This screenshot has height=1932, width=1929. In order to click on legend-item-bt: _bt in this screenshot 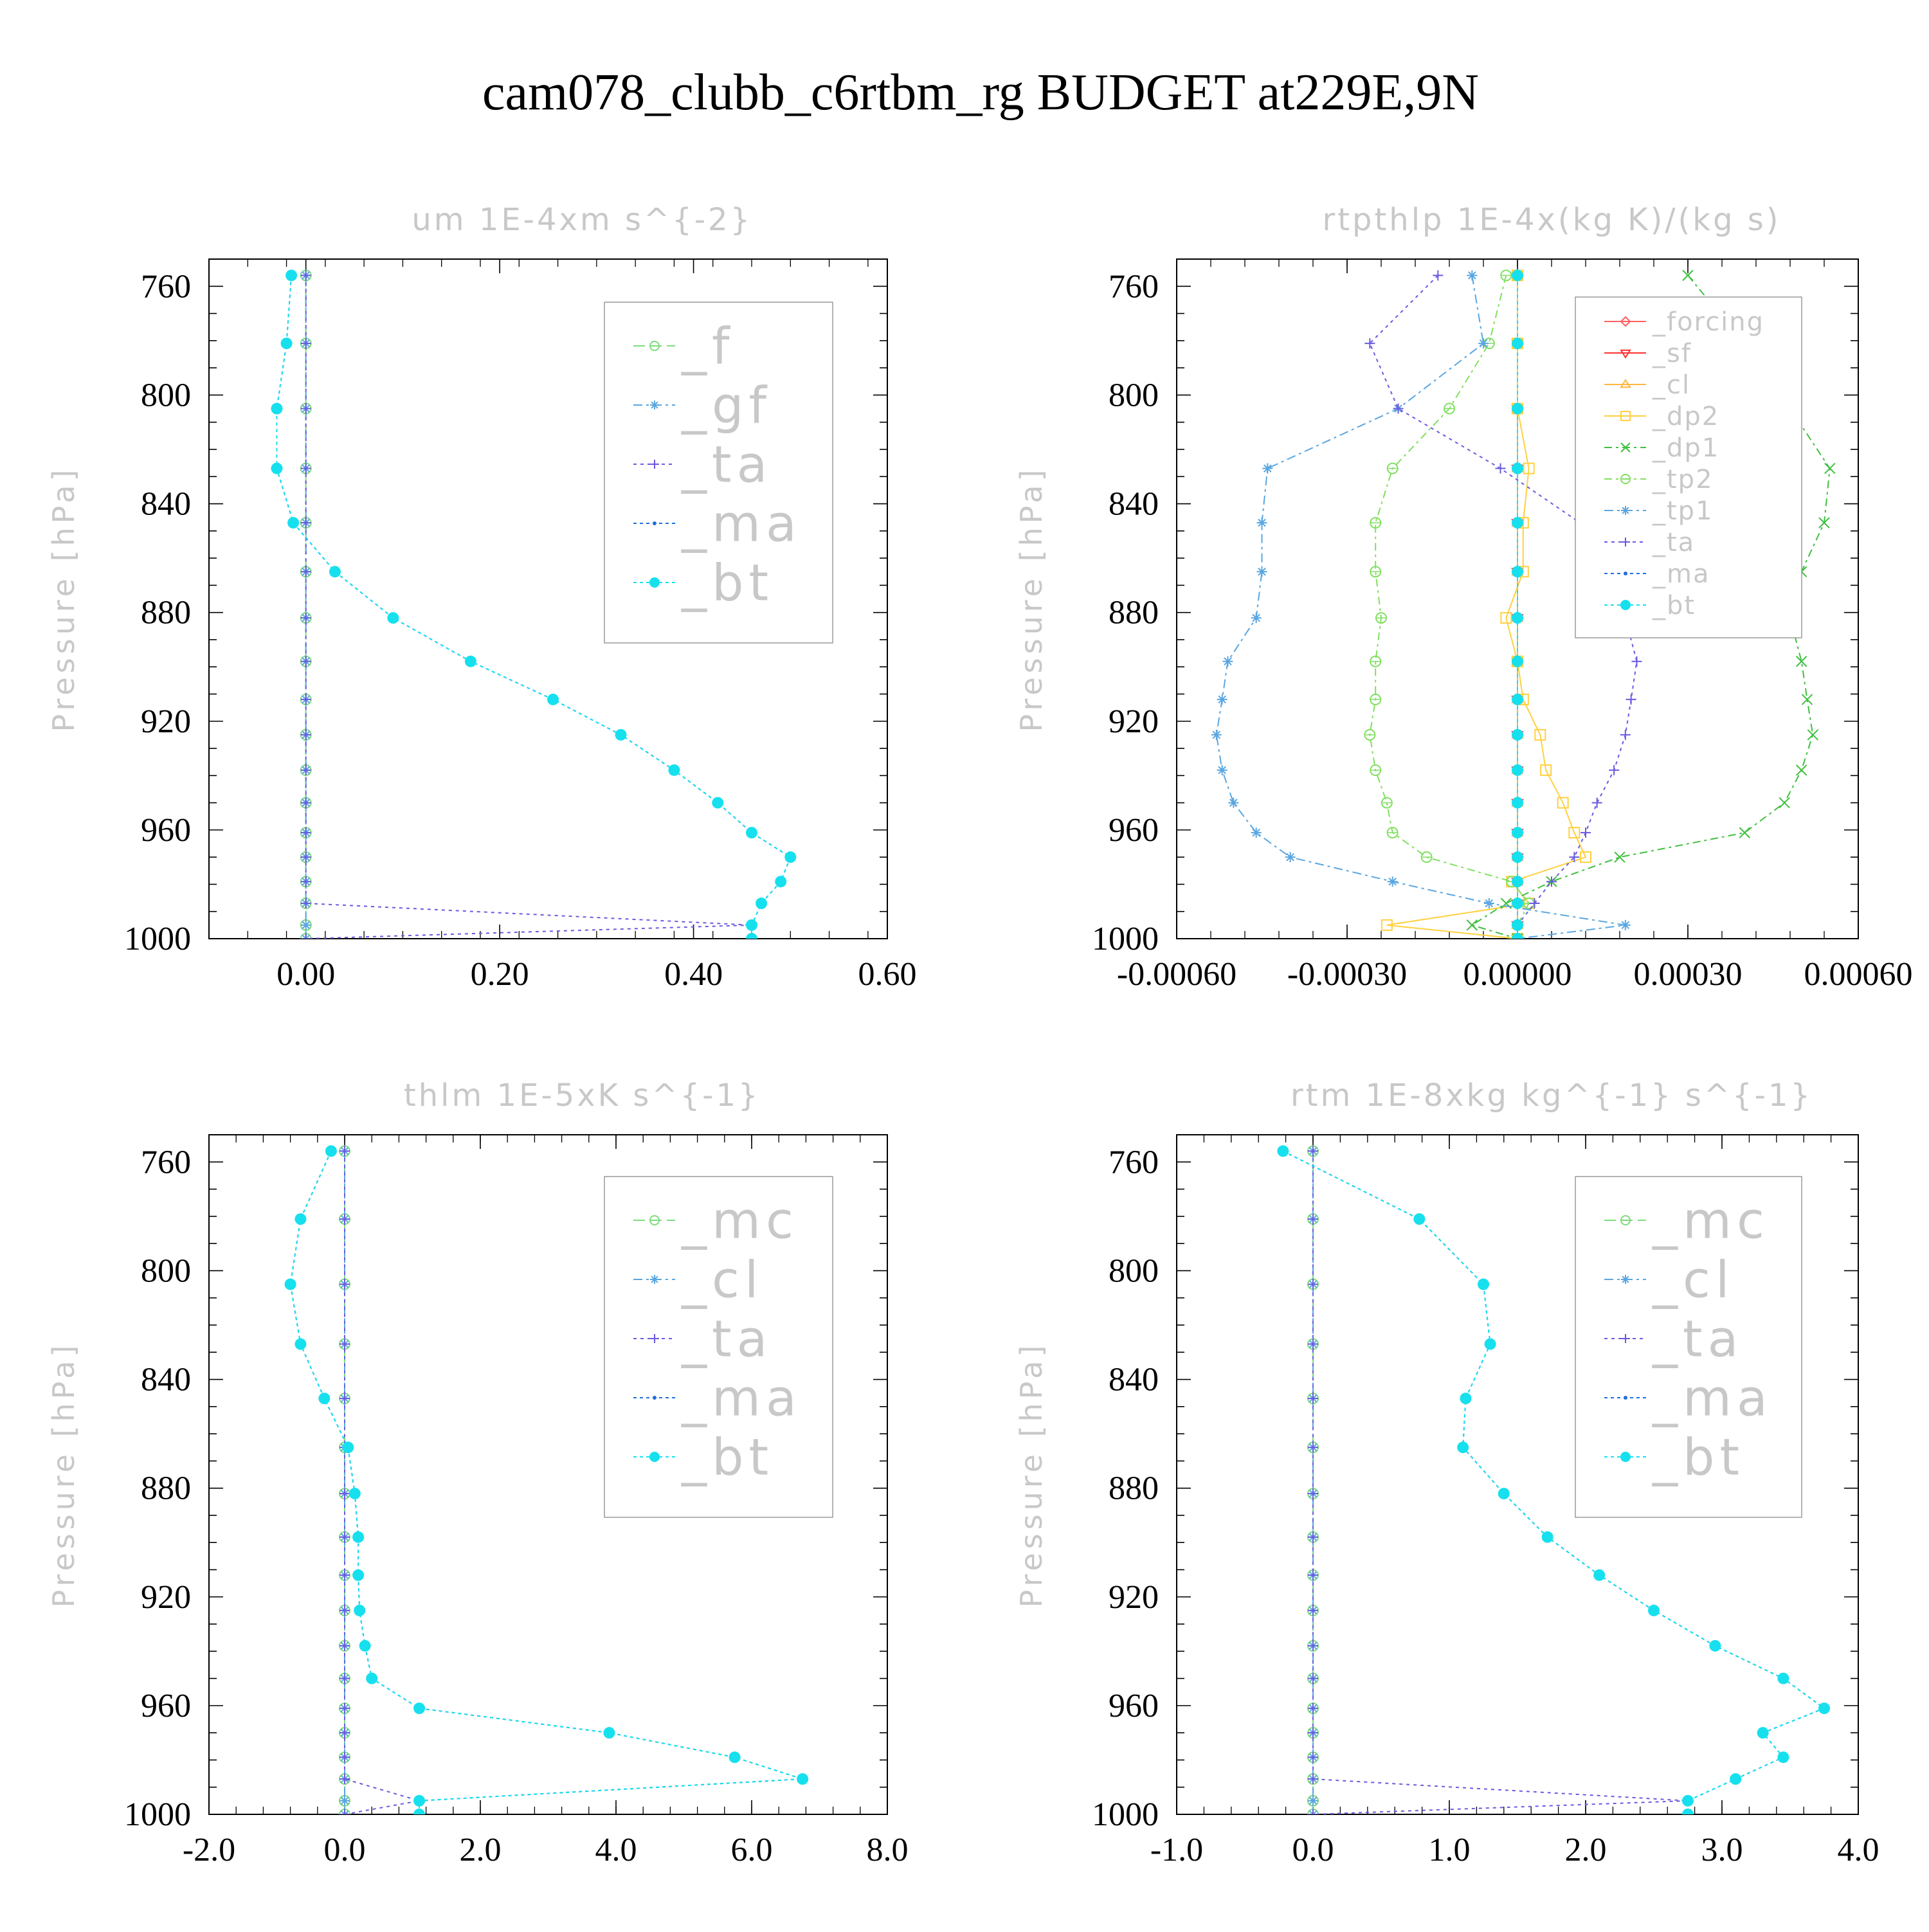, I will do `click(700, 583)`.